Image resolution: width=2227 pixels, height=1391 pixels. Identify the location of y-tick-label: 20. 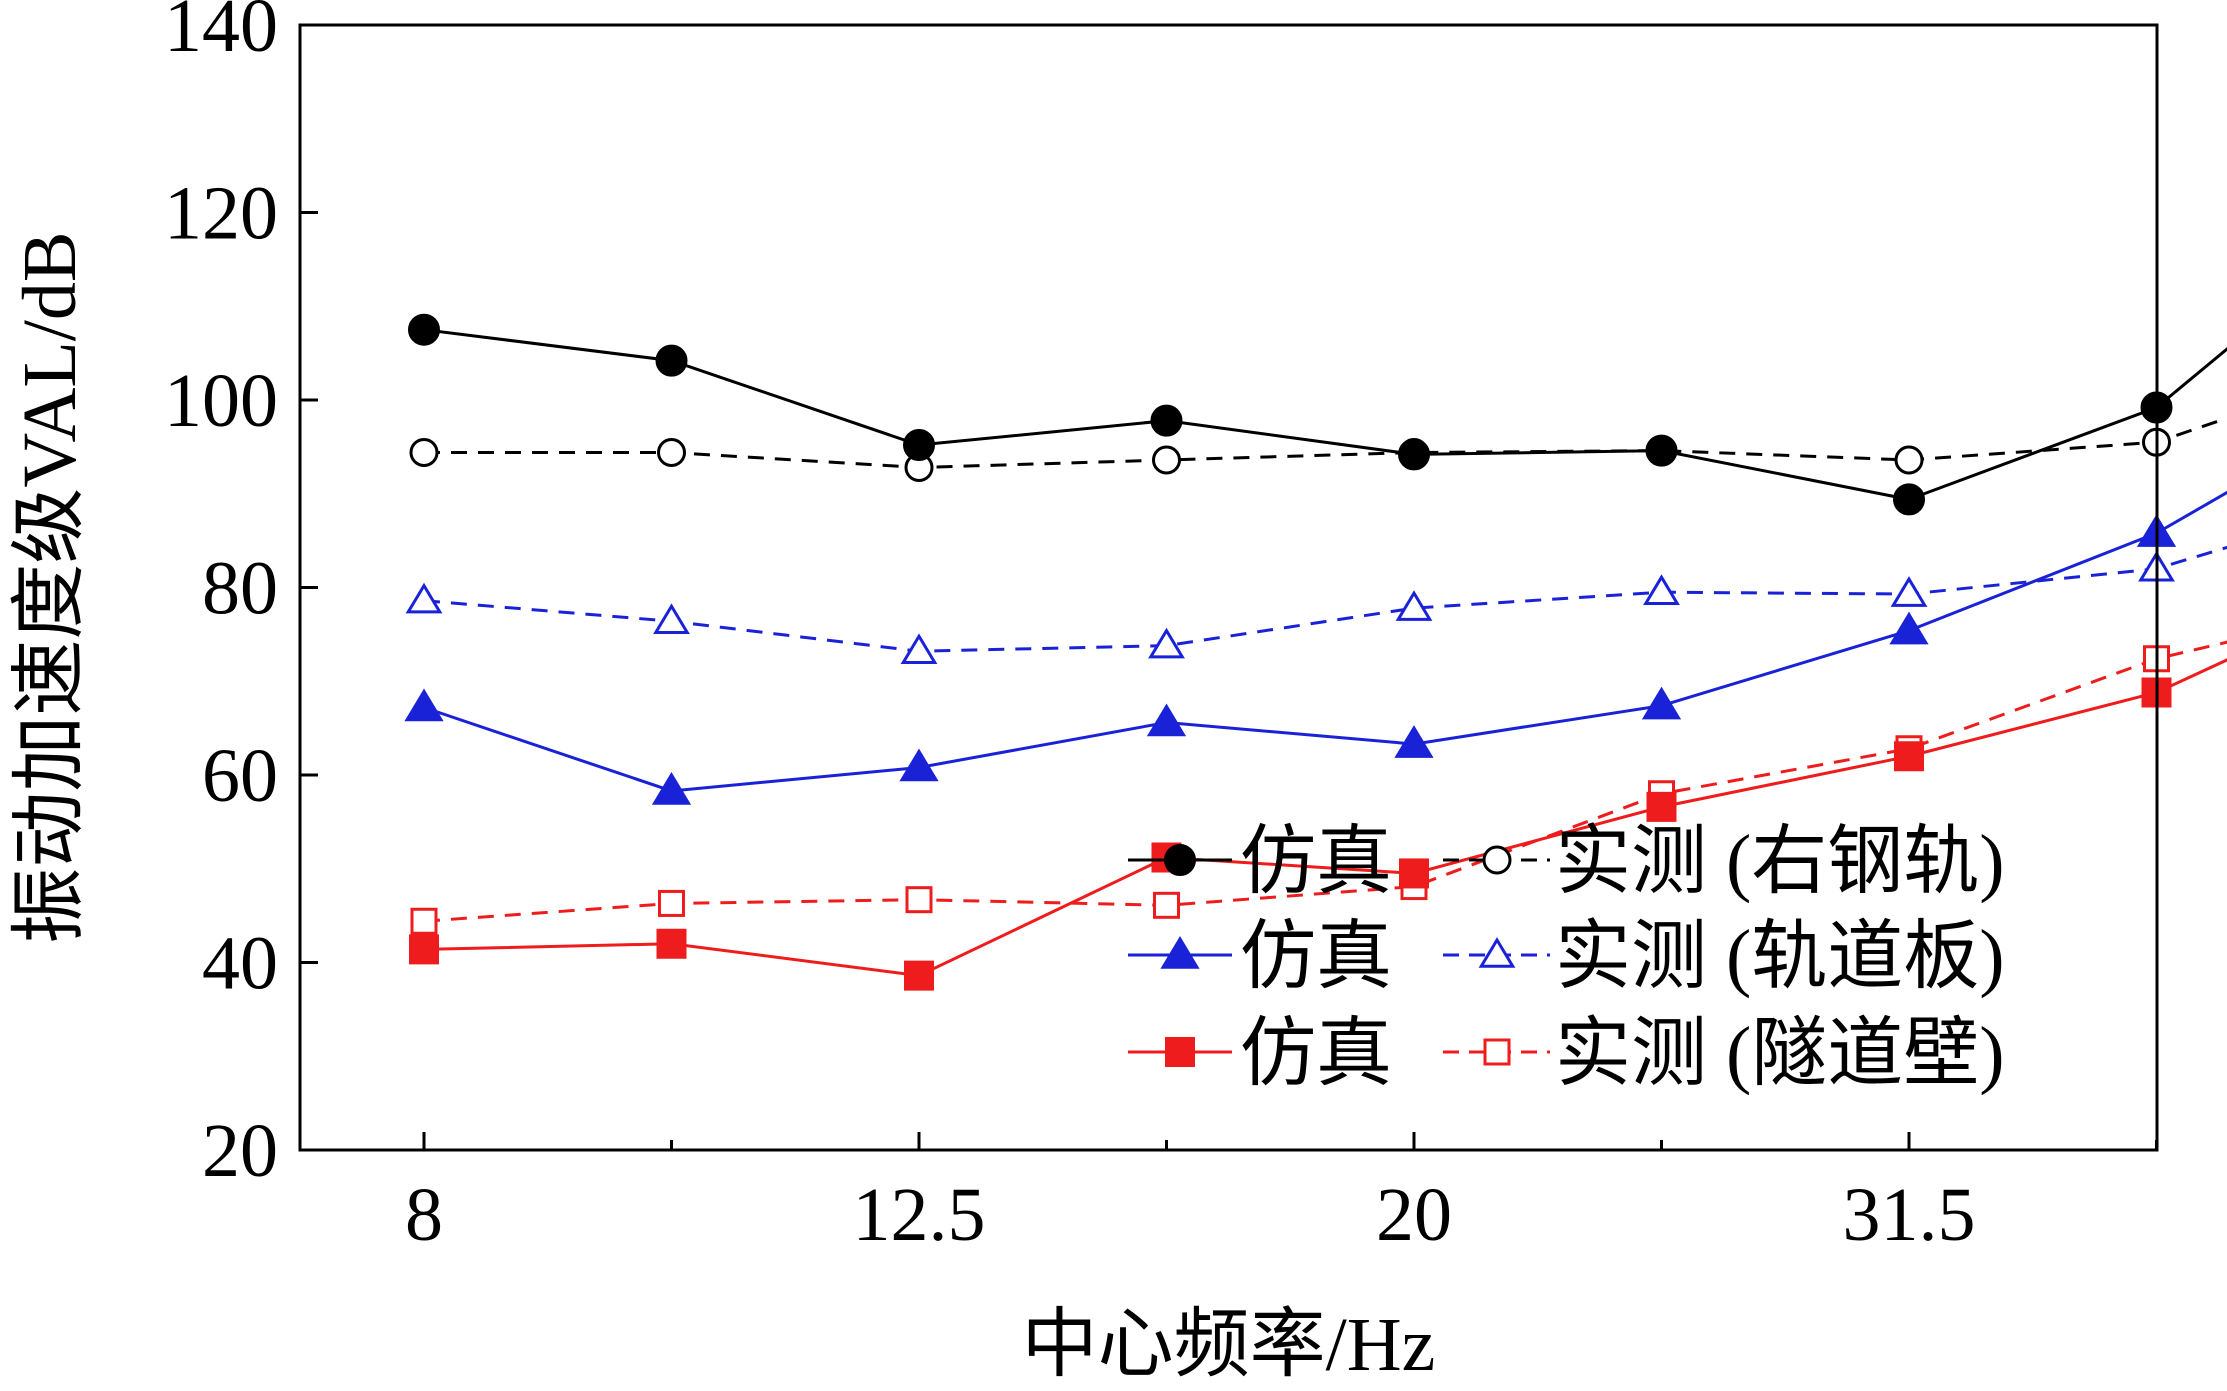
(240, 1151).